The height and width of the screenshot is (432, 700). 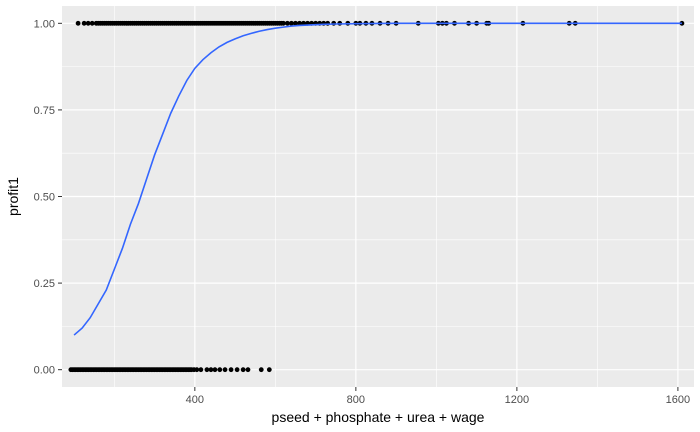 I want to click on x-tick-label: 400, so click(x=195, y=400).